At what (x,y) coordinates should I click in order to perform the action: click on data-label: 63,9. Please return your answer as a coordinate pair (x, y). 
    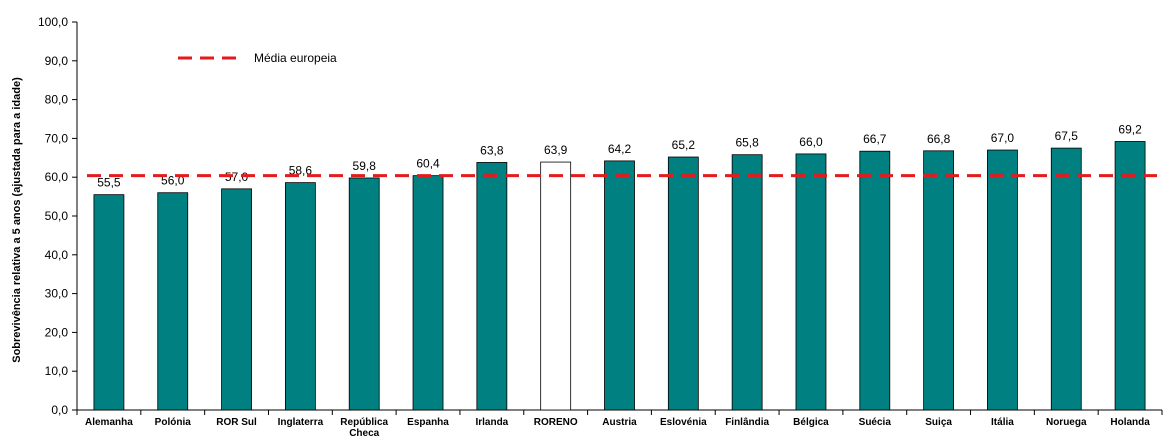
    Looking at the image, I should click on (556, 150).